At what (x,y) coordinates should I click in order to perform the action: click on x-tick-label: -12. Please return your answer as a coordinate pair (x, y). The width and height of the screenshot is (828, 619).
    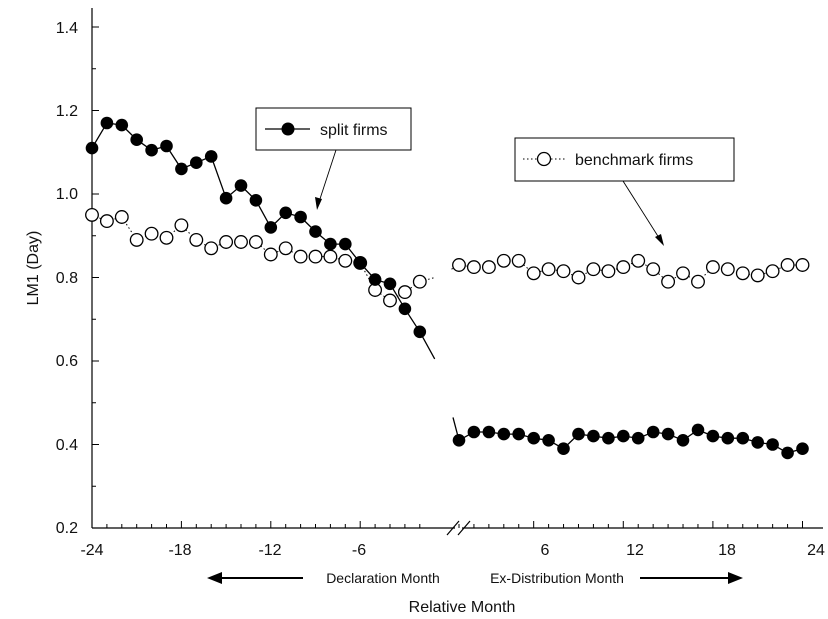
    Looking at the image, I should click on (269, 550).